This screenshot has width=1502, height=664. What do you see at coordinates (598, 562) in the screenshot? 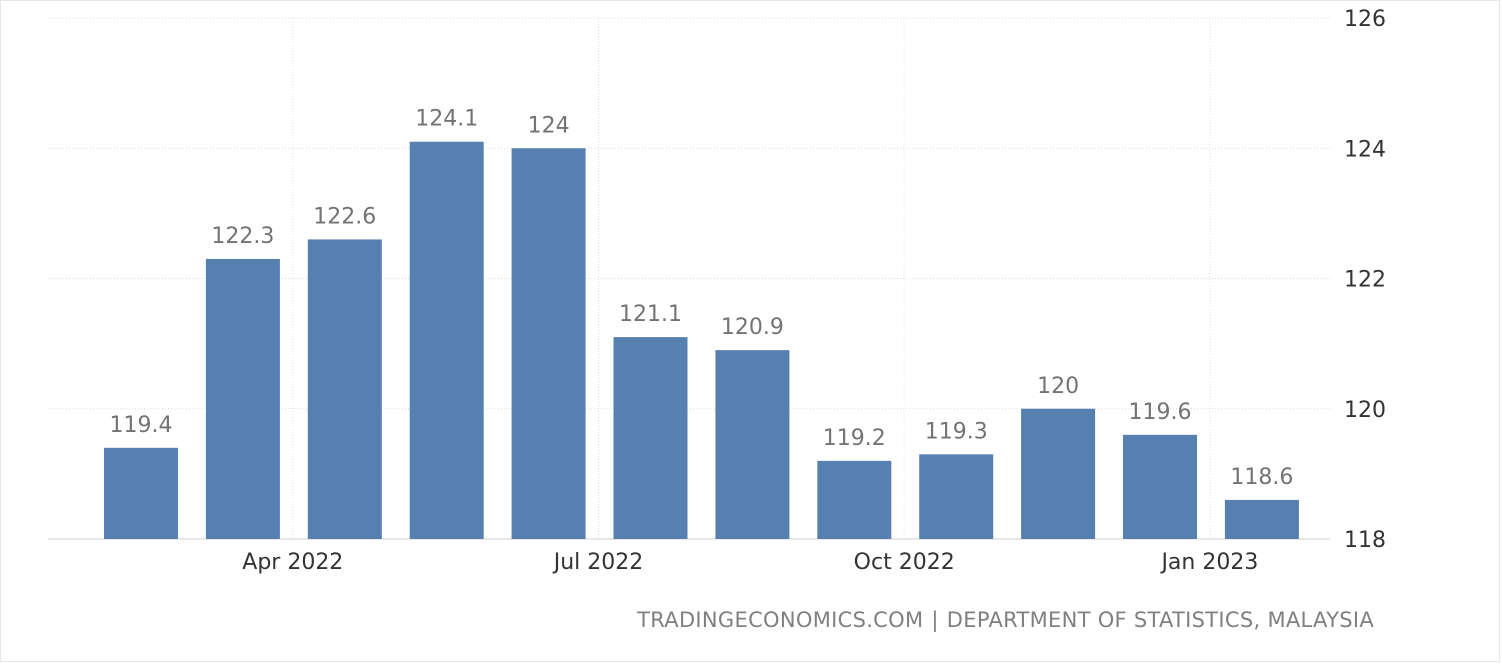
I see `x-tick-label: Jul 2022` at bounding box center [598, 562].